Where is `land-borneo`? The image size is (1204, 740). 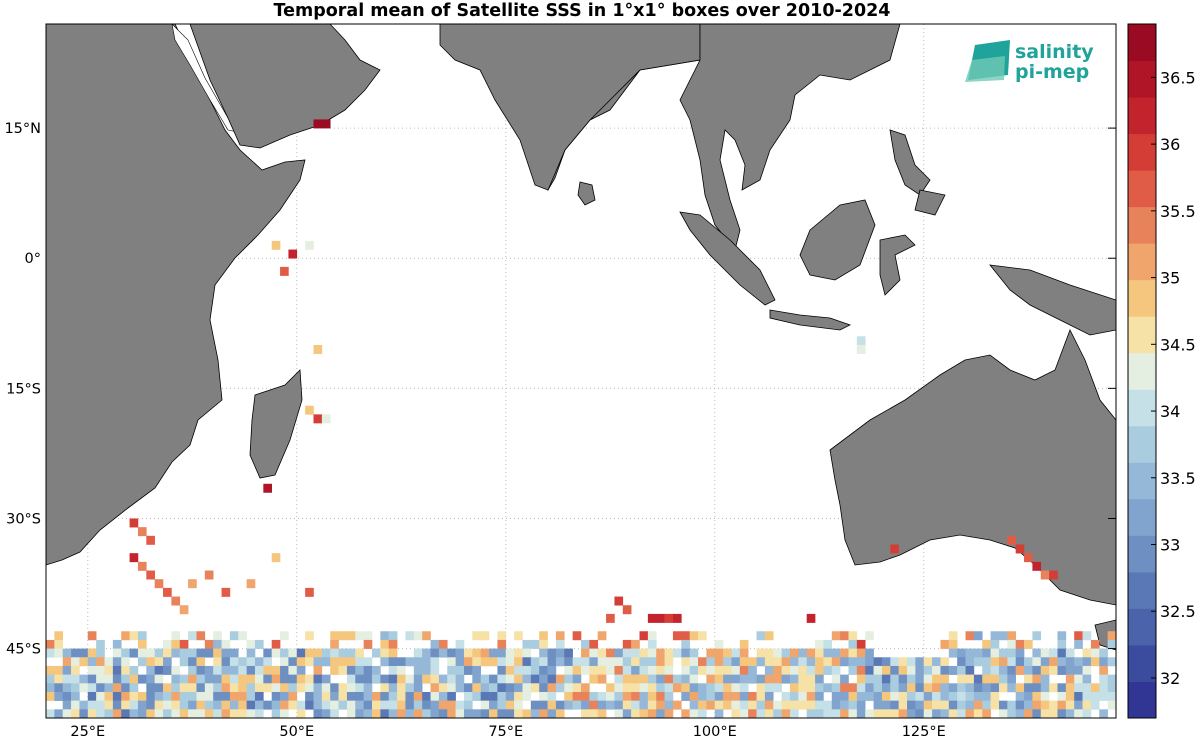
land-borneo is located at coordinates (837, 240).